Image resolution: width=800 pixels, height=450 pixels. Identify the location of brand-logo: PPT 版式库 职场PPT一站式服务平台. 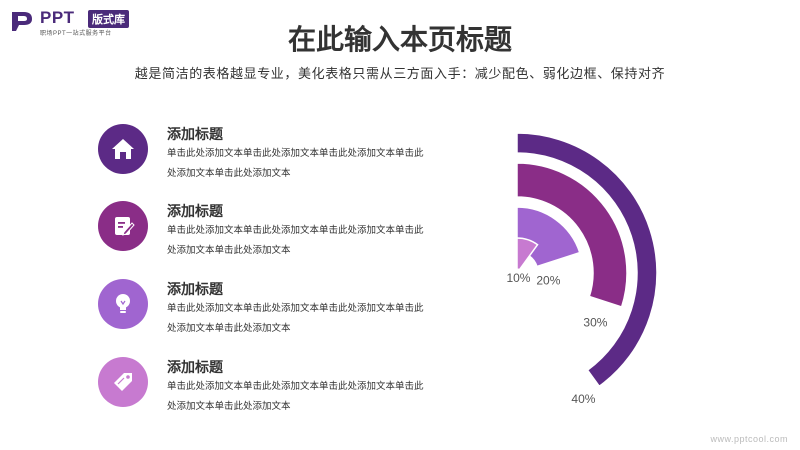
(85, 23).